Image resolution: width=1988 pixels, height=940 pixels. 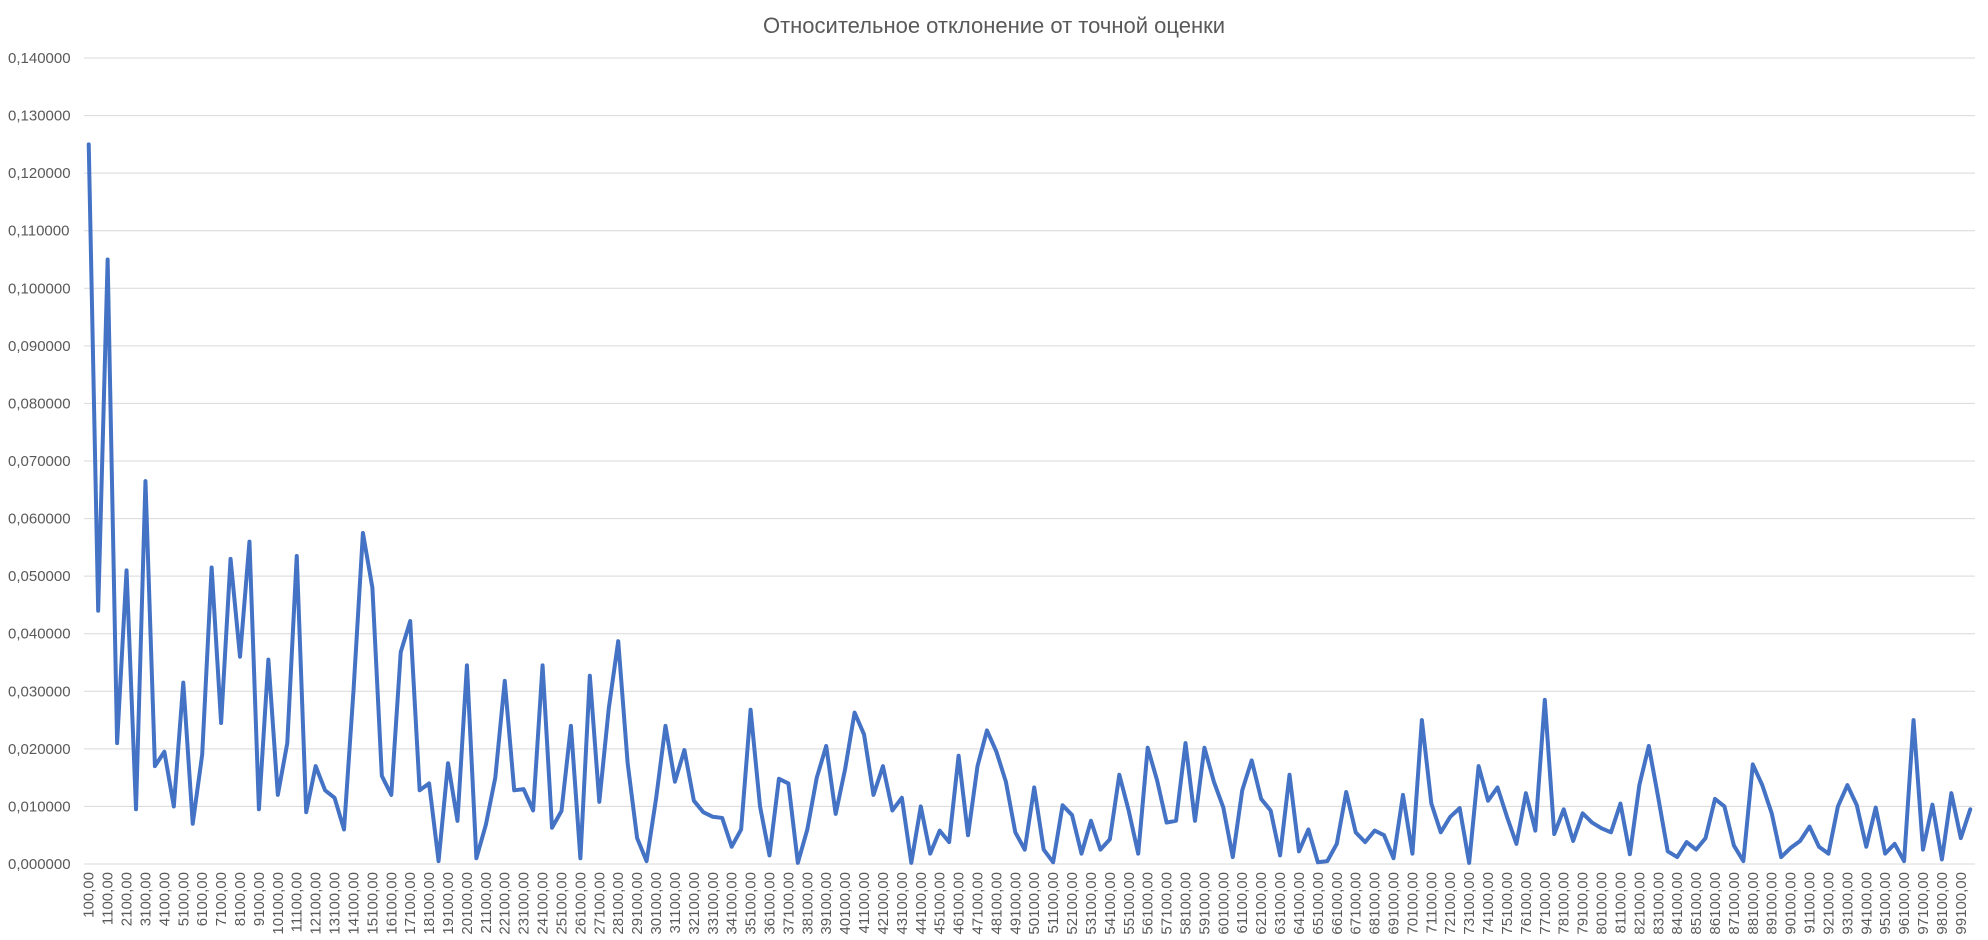 I want to click on x-tick-label: 73100,00, so click(x=1469, y=903).